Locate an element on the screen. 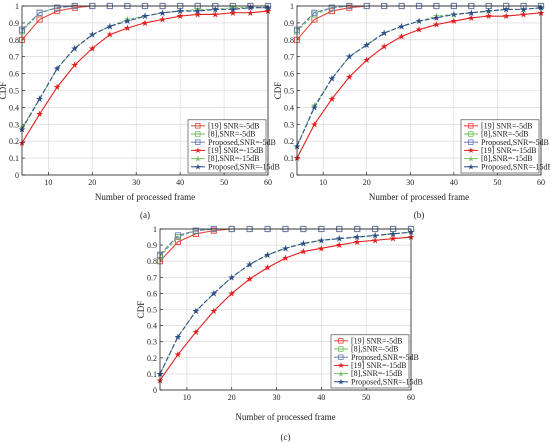 Image resolution: width=550 pixels, height=444 pixels. legend-entry-label: [19] SNR=-5dB is located at coordinates (233, 125).